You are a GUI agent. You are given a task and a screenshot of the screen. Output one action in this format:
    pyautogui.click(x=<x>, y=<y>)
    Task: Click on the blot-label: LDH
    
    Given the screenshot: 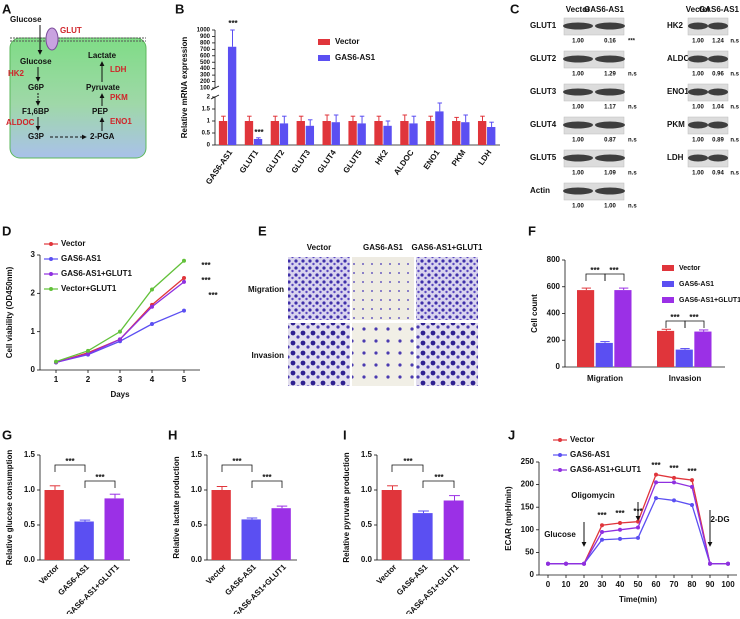 What is the action you would take?
    pyautogui.click(x=675, y=157)
    